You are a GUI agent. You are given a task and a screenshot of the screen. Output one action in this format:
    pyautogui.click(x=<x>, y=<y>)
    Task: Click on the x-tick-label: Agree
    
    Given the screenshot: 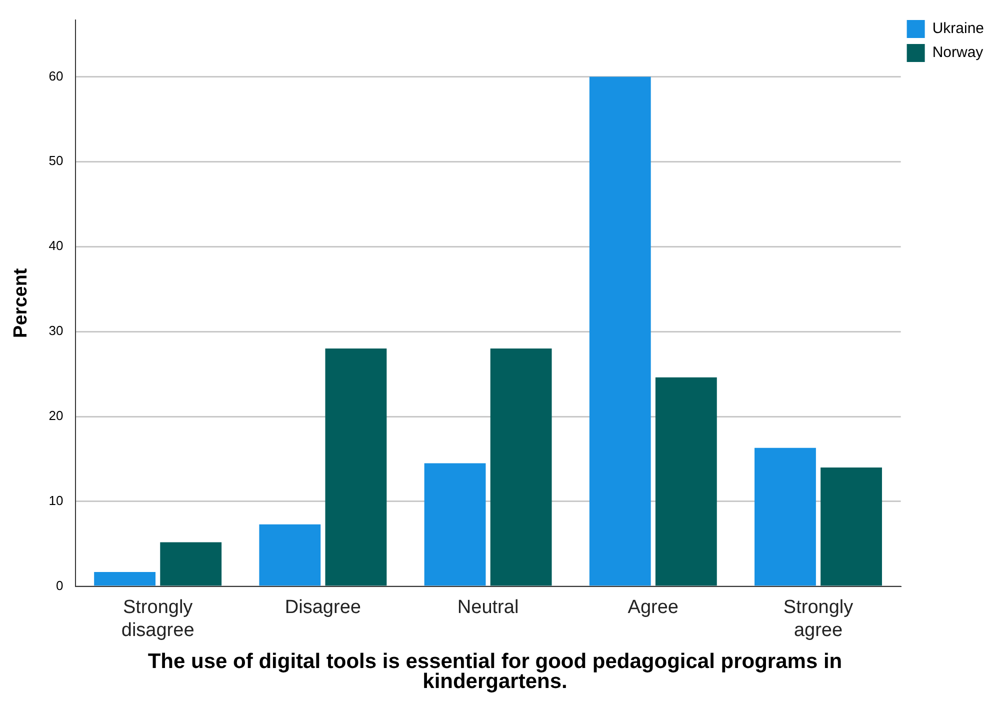 What is the action you would take?
    pyautogui.click(x=653, y=607)
    